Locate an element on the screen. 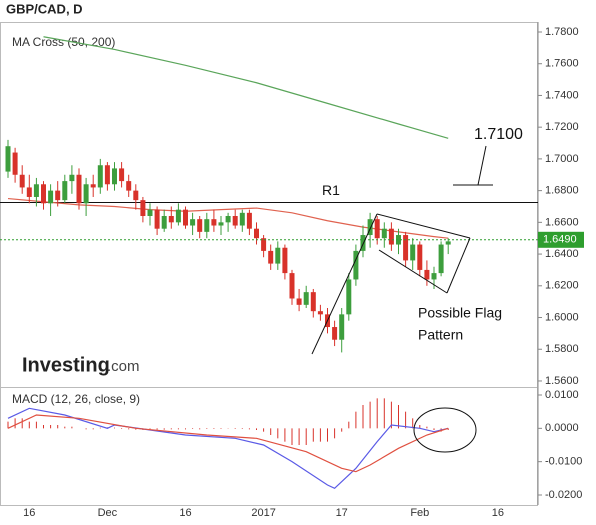 The height and width of the screenshot is (525, 596). y-tick-label: 1.6200 is located at coordinates (562, 286).